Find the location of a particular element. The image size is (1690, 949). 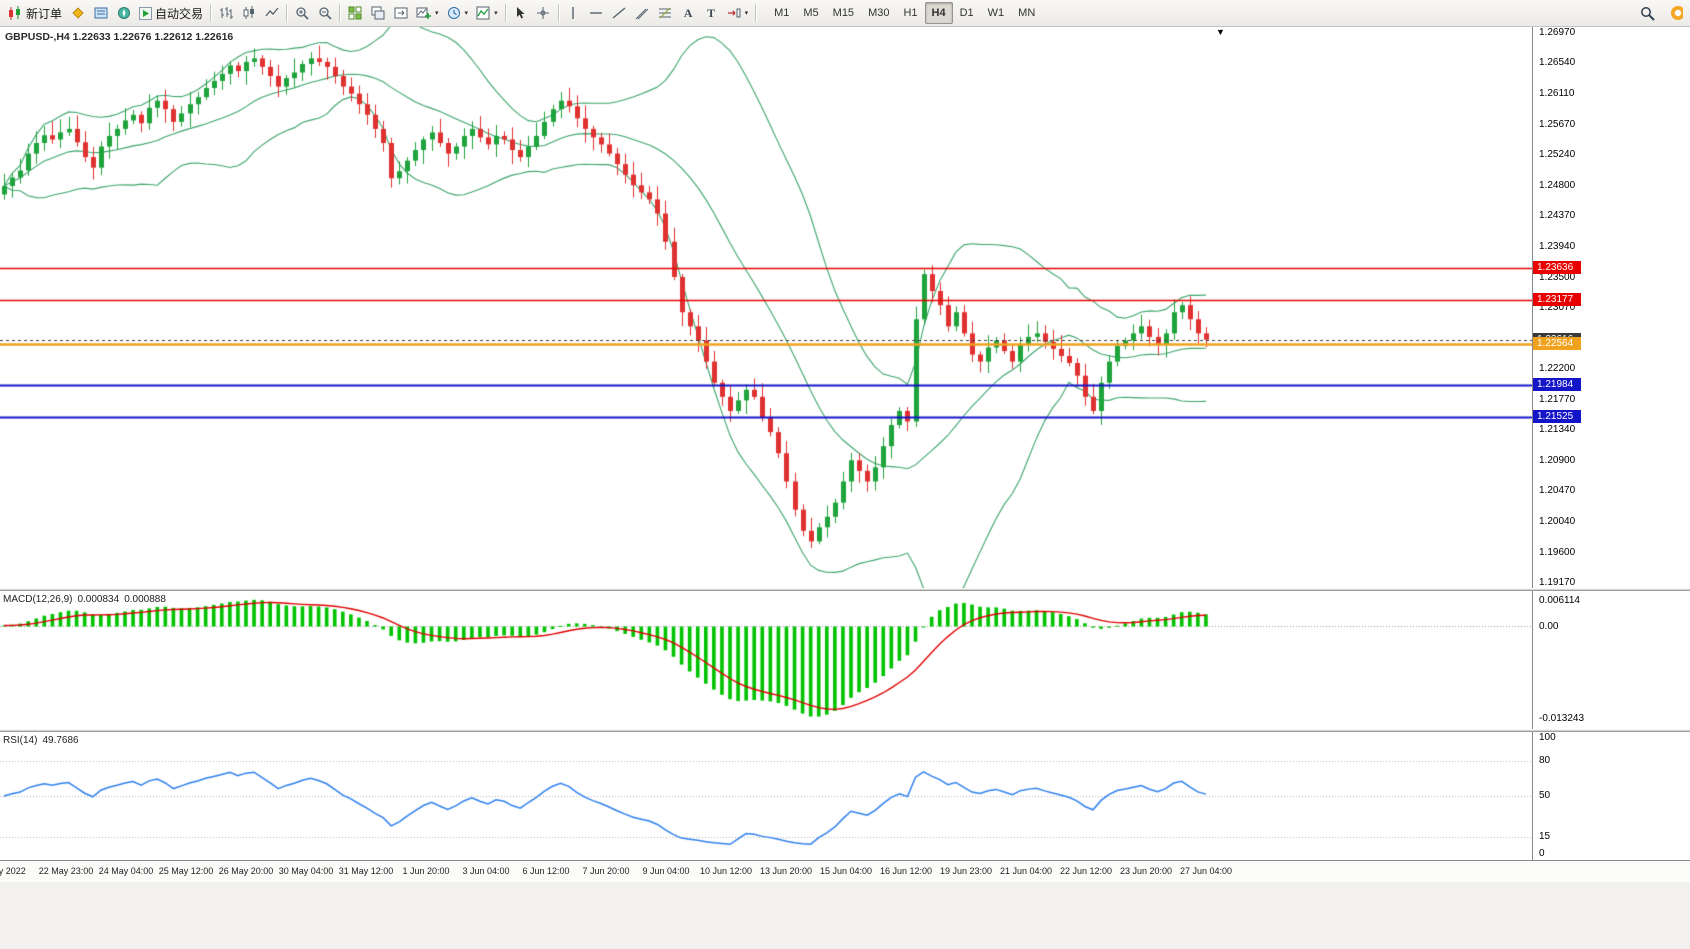

price-axis-label: 1.25670 is located at coordinates (1557, 124).